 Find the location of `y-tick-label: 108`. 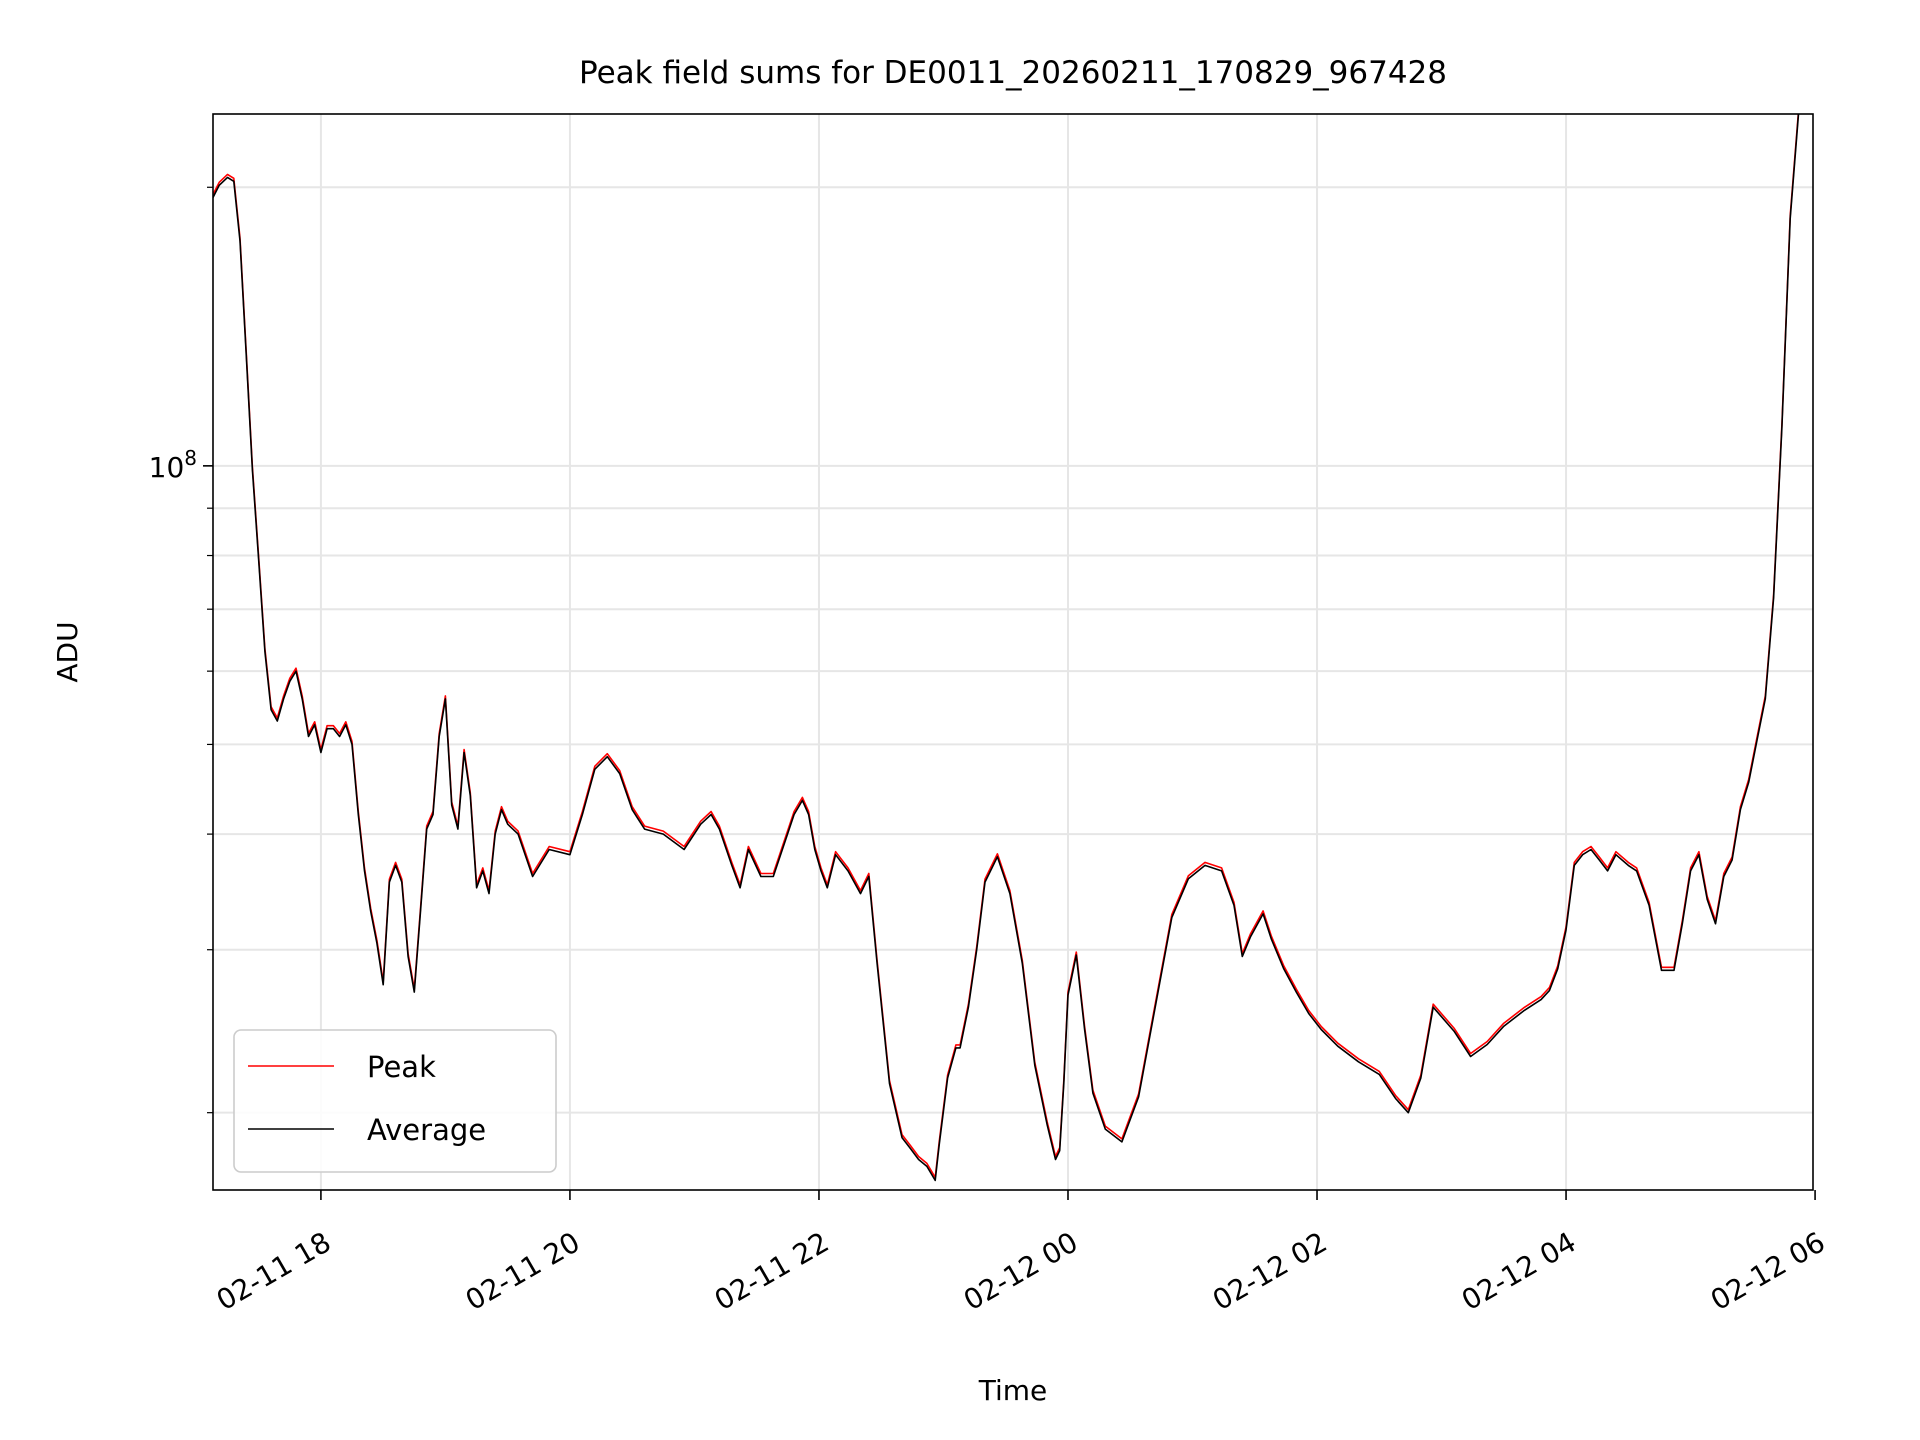

y-tick-label: 108 is located at coordinates (173, 465).